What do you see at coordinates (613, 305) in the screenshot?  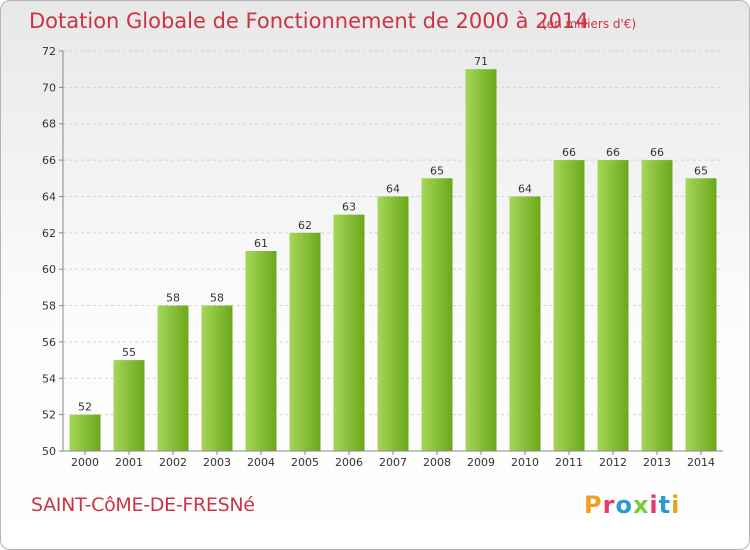 I see `bar-2012` at bounding box center [613, 305].